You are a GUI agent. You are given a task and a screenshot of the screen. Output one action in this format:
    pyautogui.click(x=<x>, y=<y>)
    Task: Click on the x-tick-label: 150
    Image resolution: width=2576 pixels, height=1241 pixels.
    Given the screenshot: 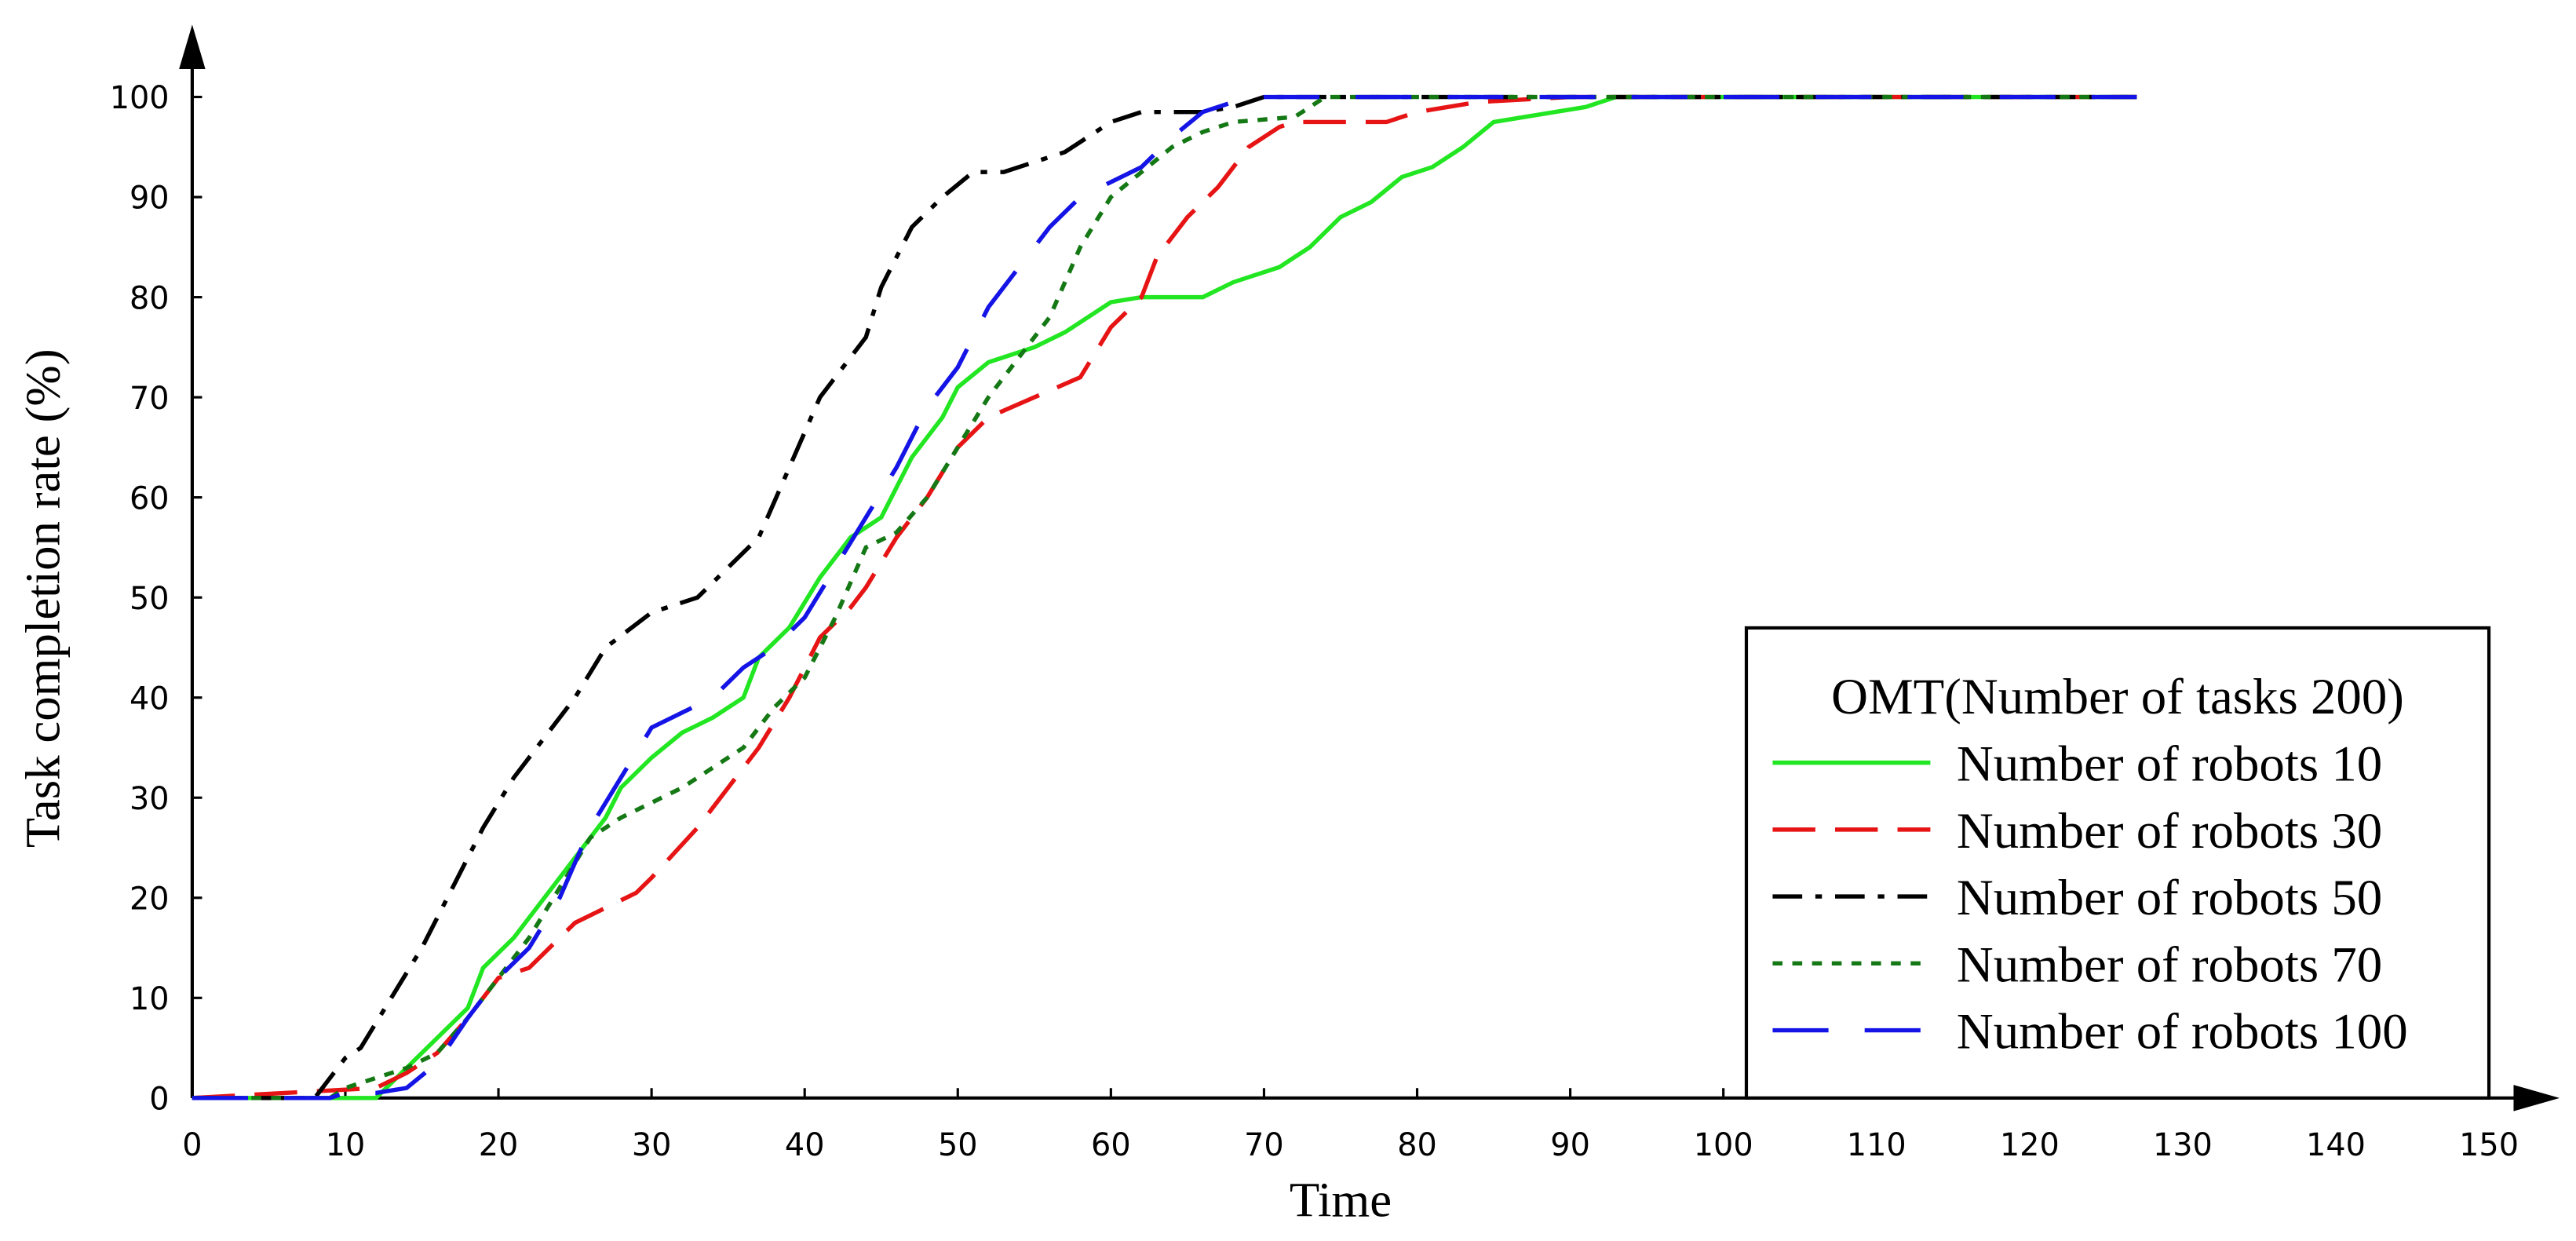 What is the action you would take?
    pyautogui.click(x=2489, y=1145)
    